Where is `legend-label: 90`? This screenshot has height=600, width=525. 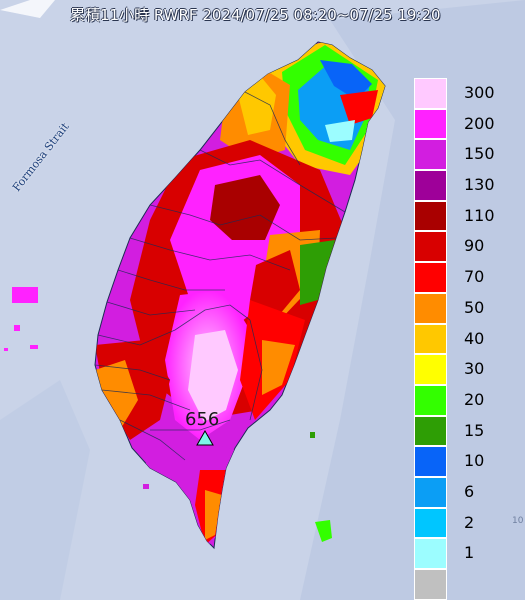 legend-label: 90 is located at coordinates (474, 246).